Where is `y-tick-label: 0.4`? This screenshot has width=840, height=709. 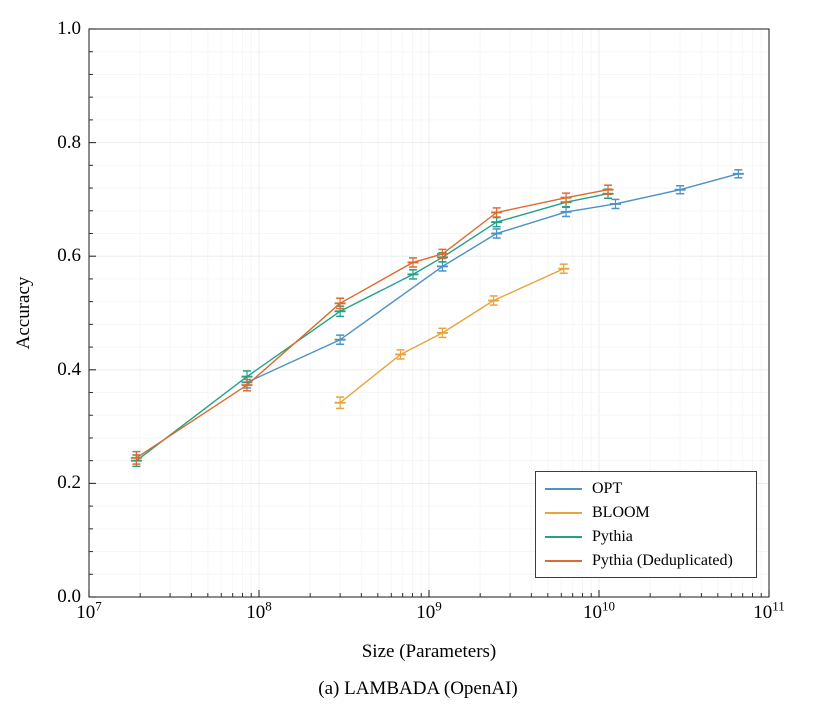 y-tick-label: 0.4 is located at coordinates (69, 369).